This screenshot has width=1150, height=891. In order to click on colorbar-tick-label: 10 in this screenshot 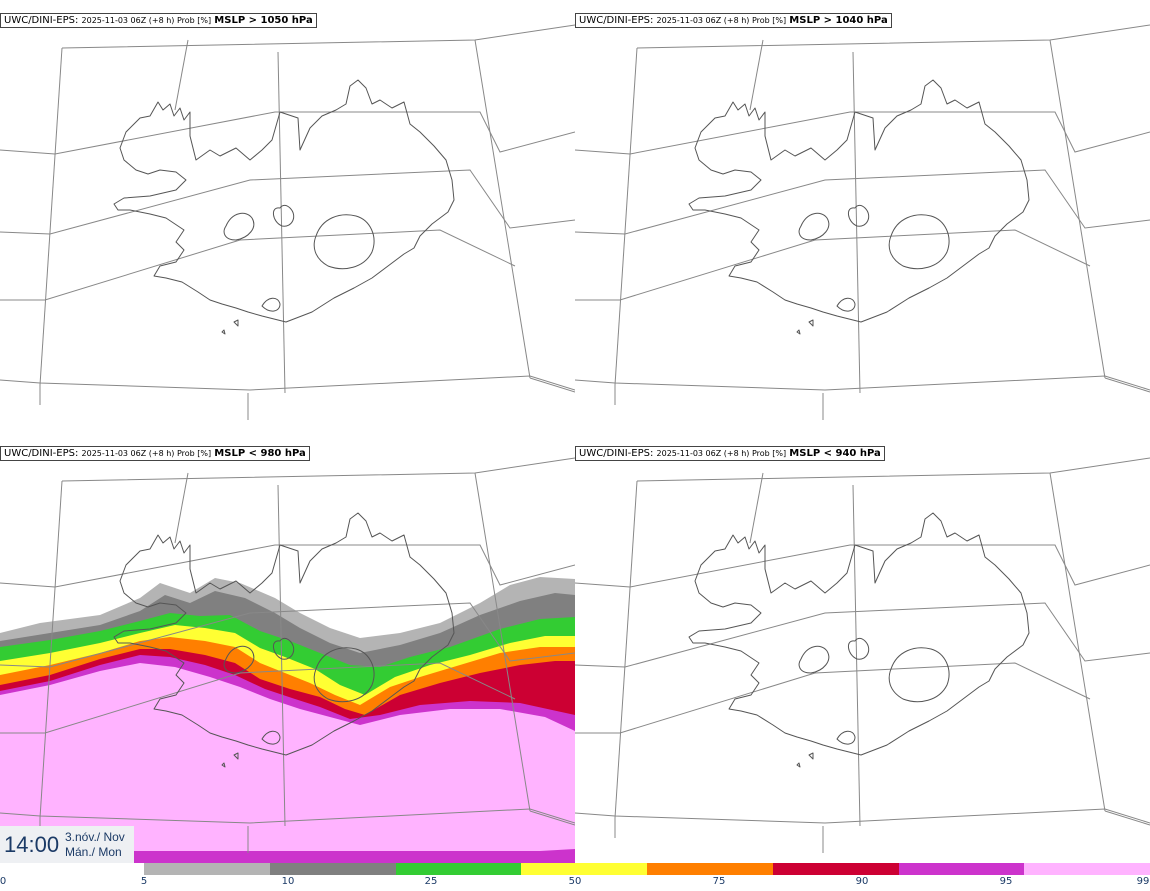, I will do `click(288, 881)`.